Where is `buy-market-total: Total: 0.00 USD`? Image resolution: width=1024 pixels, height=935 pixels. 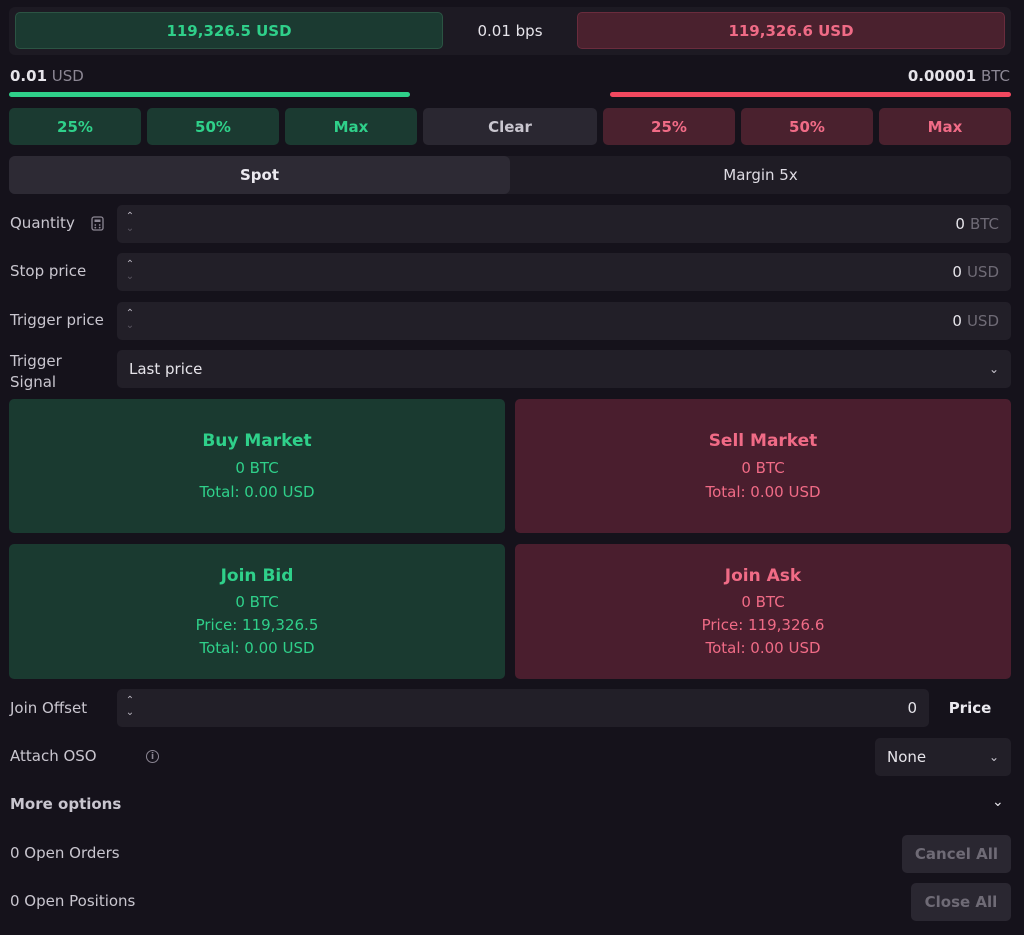
buy-market-total: Total: 0.00 USD is located at coordinates (257, 492).